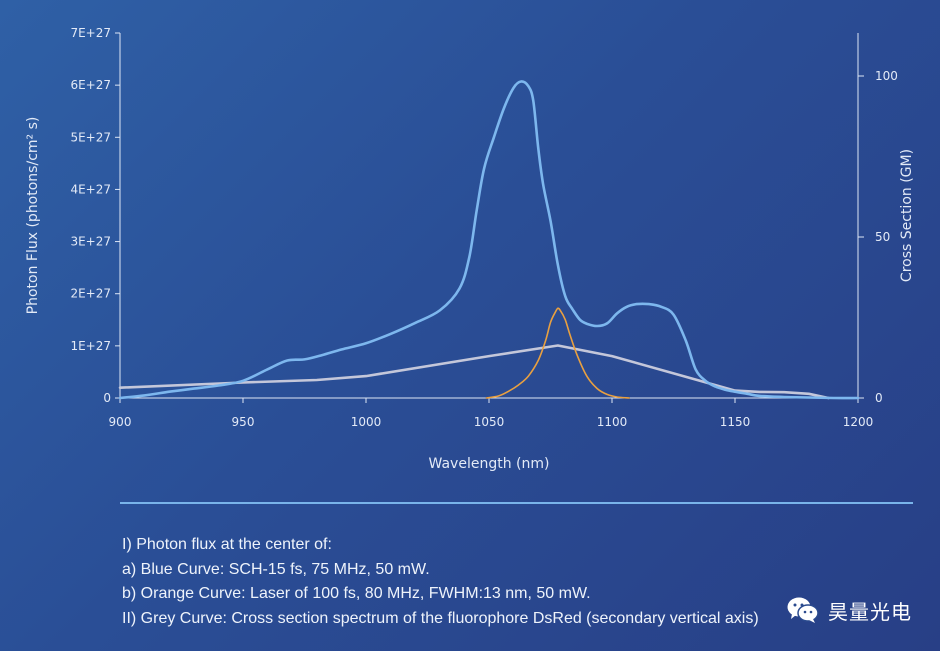 The image size is (940, 651). Describe the element at coordinates (879, 398) in the screenshot. I see `y2-tick-label: 0` at that location.